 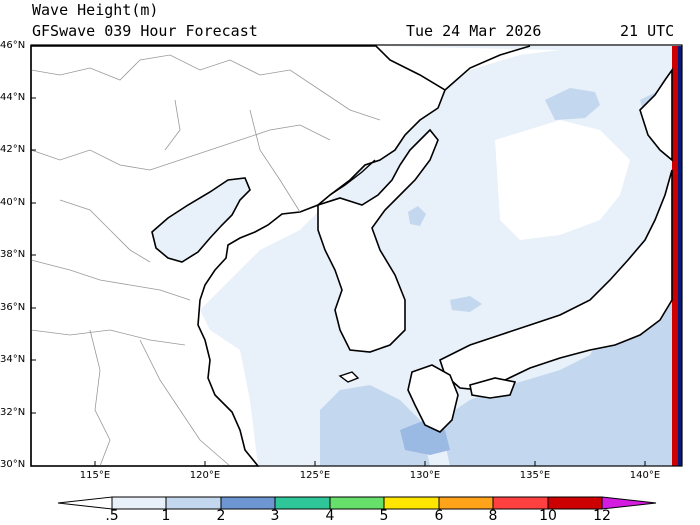 What do you see at coordinates (13, 359) in the screenshot?
I see `lat-label: 34°N` at bounding box center [13, 359].